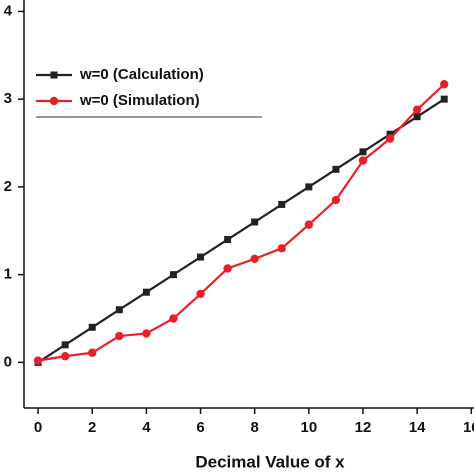 The width and height of the screenshot is (474, 474). Describe the element at coordinates (8, 10) in the screenshot. I see `y-tick-label: 4` at that location.